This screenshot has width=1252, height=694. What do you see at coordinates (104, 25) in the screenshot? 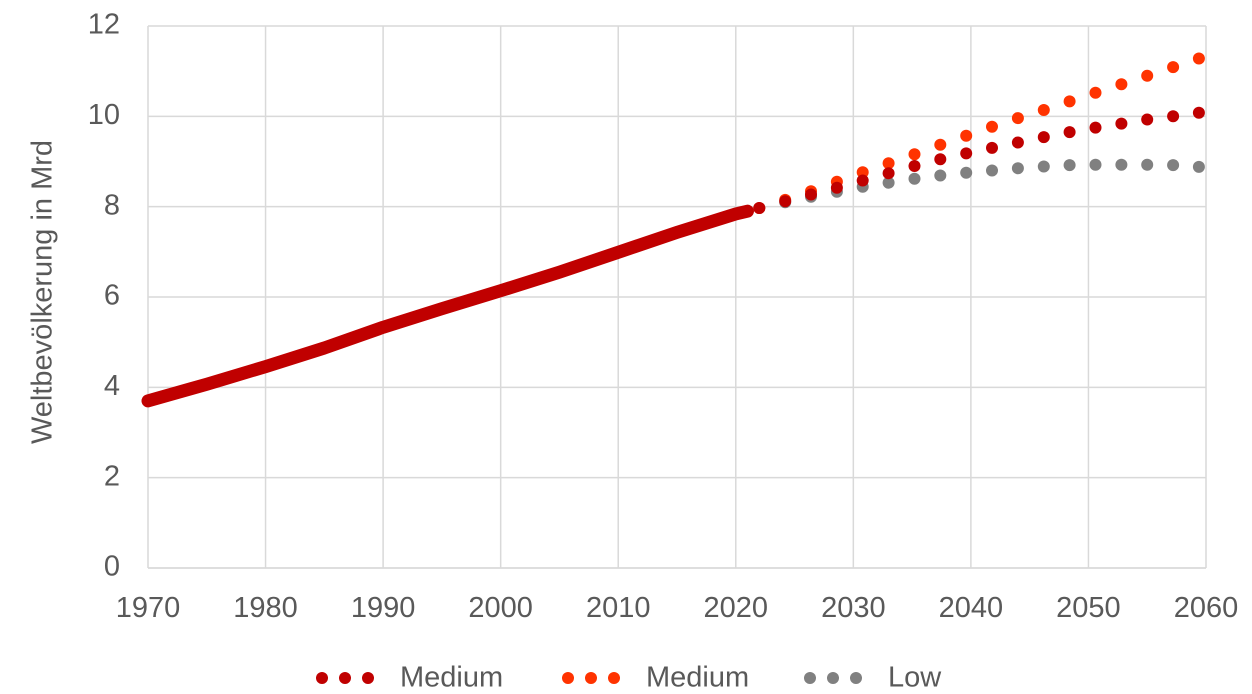
I see `y-tick-label: 12` at bounding box center [104, 25].